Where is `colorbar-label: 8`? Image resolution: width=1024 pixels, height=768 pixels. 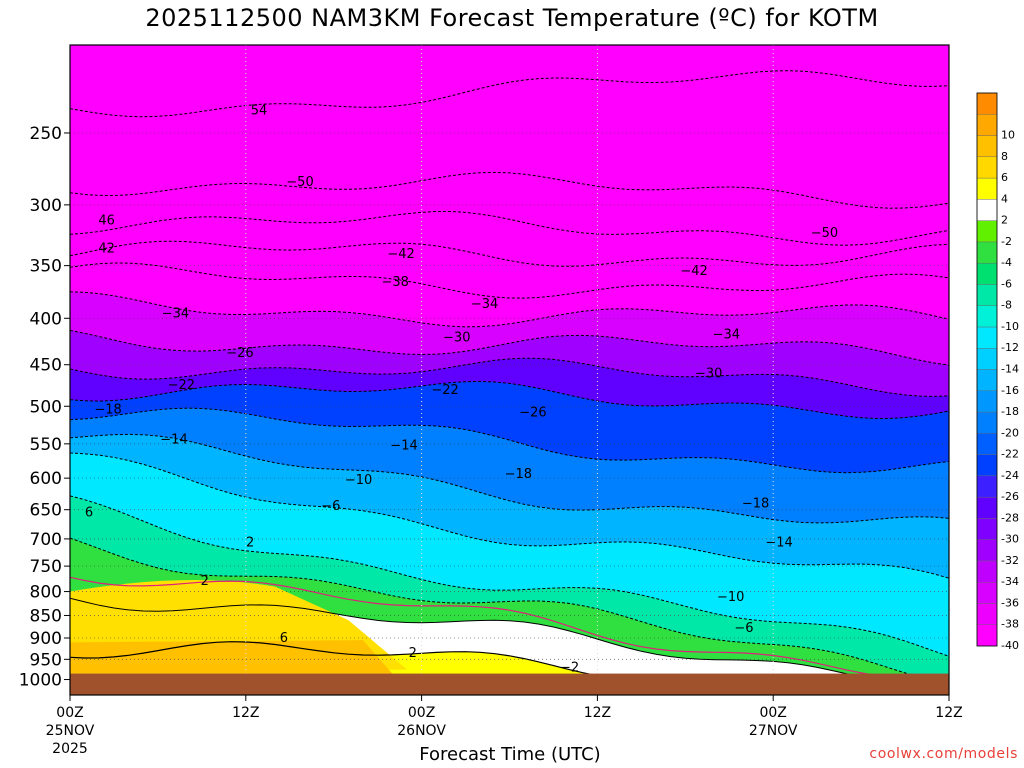 colorbar-label: 8 is located at coordinates (1004, 156).